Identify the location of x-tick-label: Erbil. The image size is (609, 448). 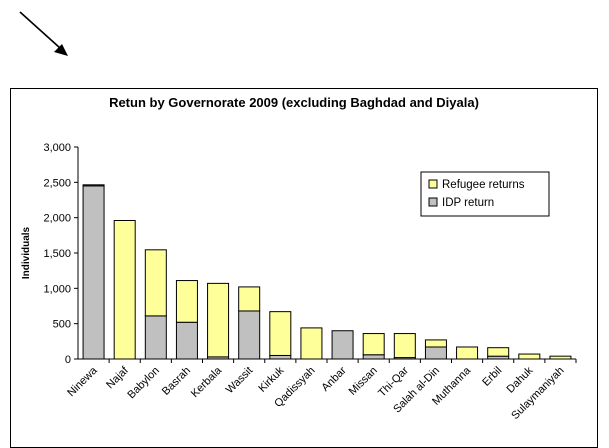
(492, 377).